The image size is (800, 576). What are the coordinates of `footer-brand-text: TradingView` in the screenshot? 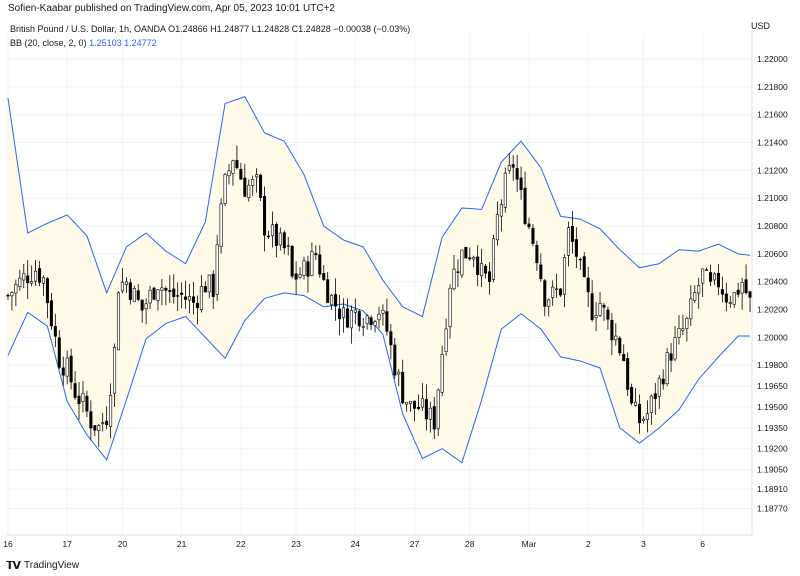 It's located at (52, 565).